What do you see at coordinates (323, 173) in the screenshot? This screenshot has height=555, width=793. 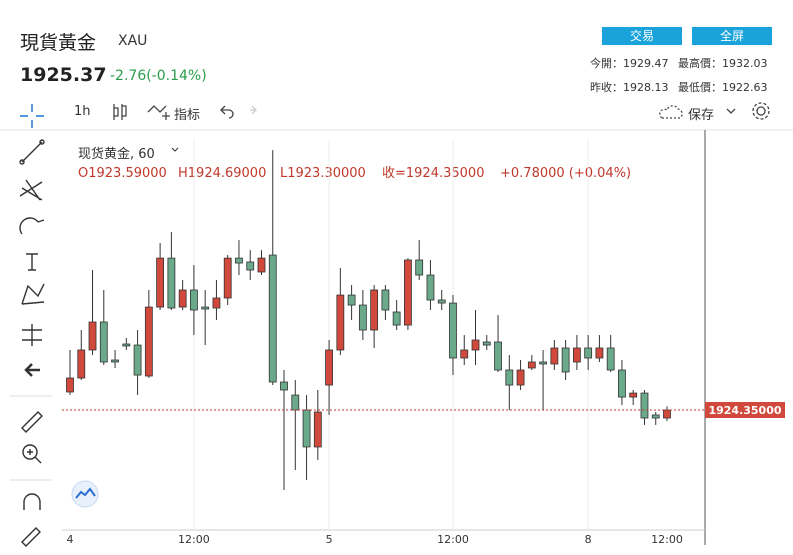 I see `legend-value: L1923.30000` at bounding box center [323, 173].